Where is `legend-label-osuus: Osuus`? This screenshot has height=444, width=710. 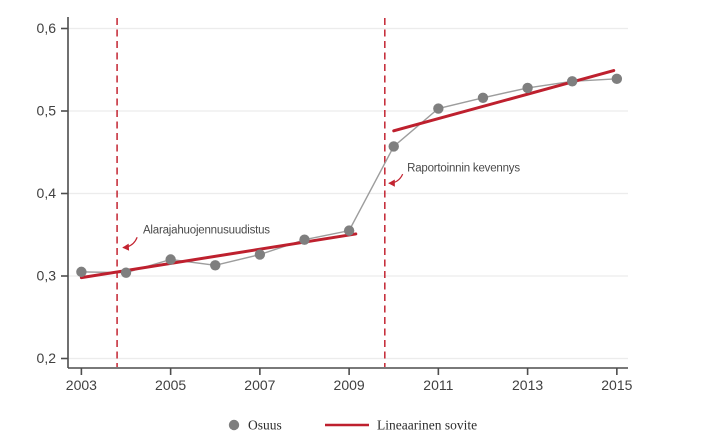
legend-label-osuus: Osuus is located at coordinates (265, 425).